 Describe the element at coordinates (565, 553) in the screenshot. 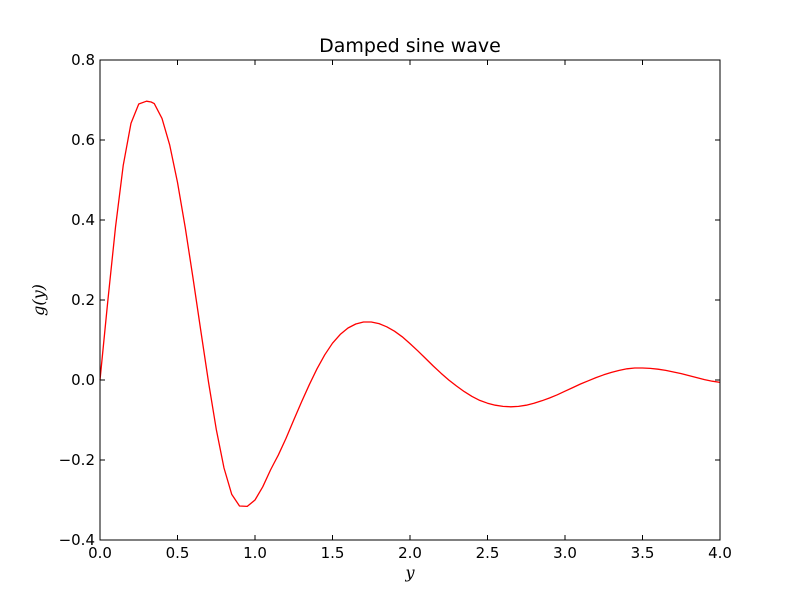

I see `x-tick-label: 3.0` at that location.